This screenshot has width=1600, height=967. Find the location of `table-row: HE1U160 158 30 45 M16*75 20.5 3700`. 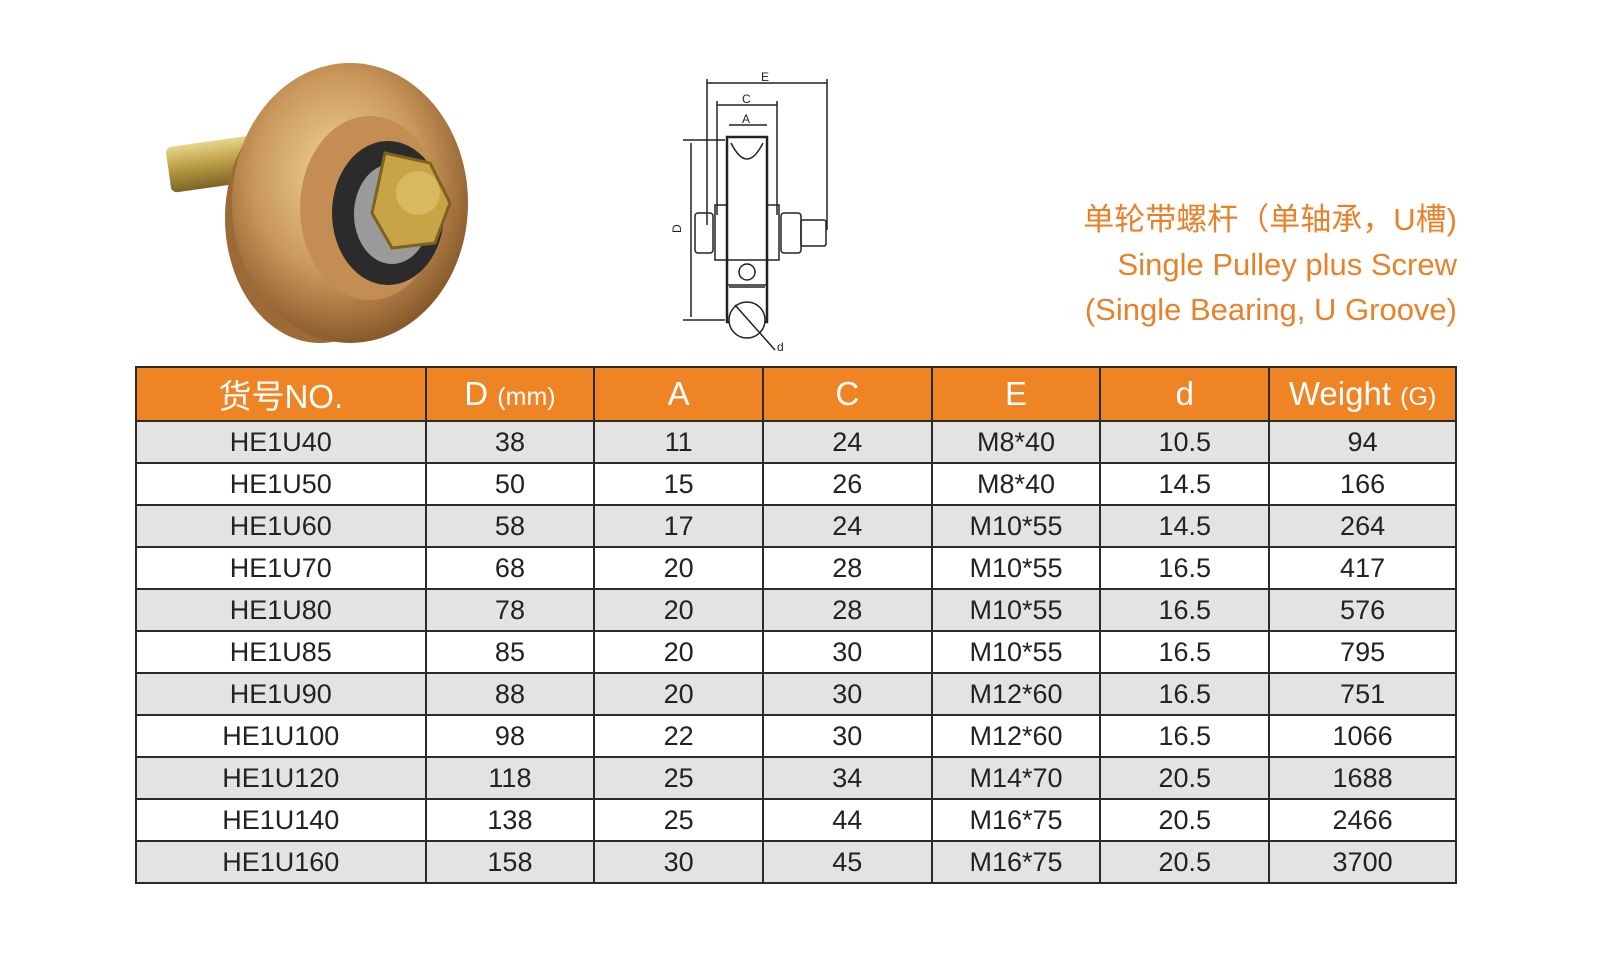

table-row: HE1U160 158 30 45 M16*75 20.5 3700 is located at coordinates (796, 862).